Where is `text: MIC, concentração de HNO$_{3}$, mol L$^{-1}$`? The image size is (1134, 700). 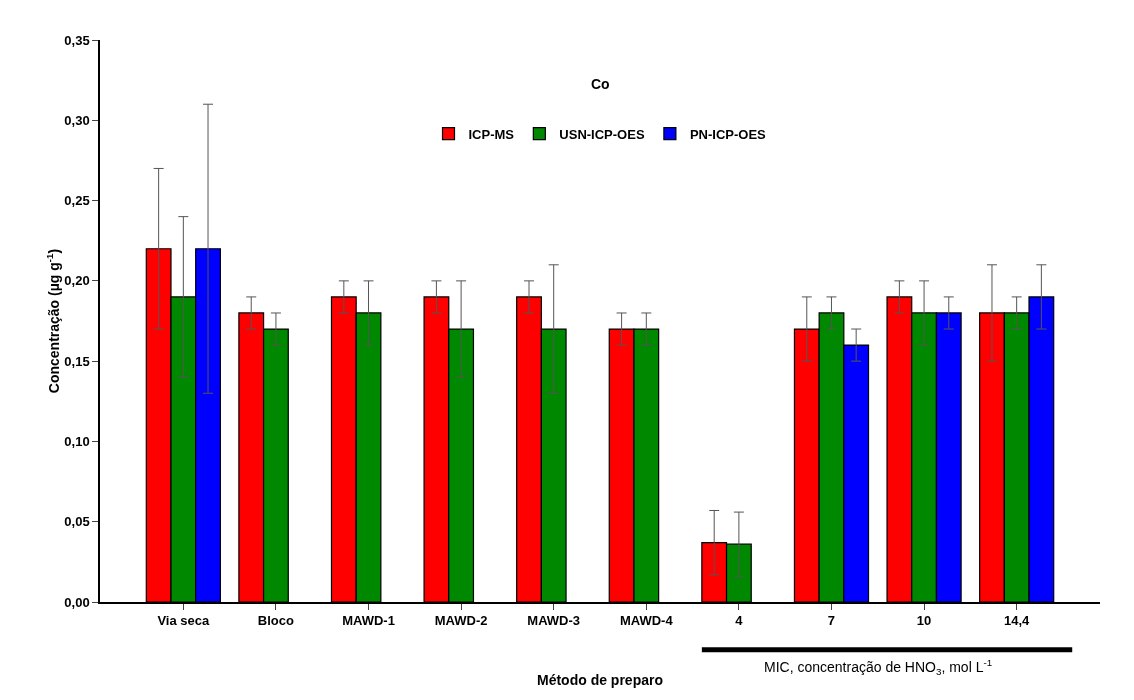 text: MIC, concentração de HNO$_{3}$, mol L$^{-1}$ is located at coordinates (878, 667).